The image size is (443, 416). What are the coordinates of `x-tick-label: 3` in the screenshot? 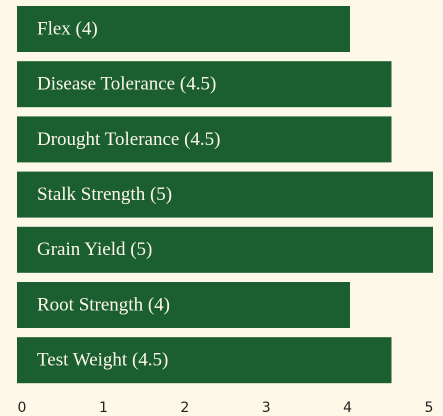 It's located at (266, 408).